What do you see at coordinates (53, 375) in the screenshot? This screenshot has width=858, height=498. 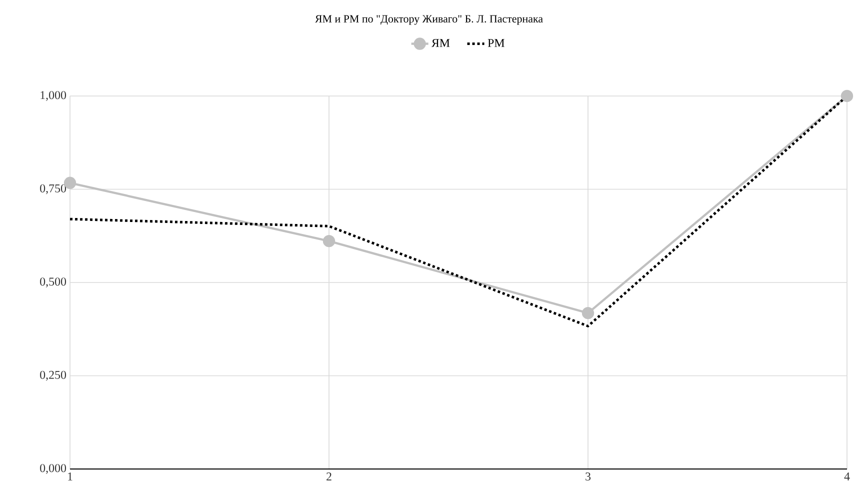 I see `y-tick-label: 0,250` at bounding box center [53, 375].